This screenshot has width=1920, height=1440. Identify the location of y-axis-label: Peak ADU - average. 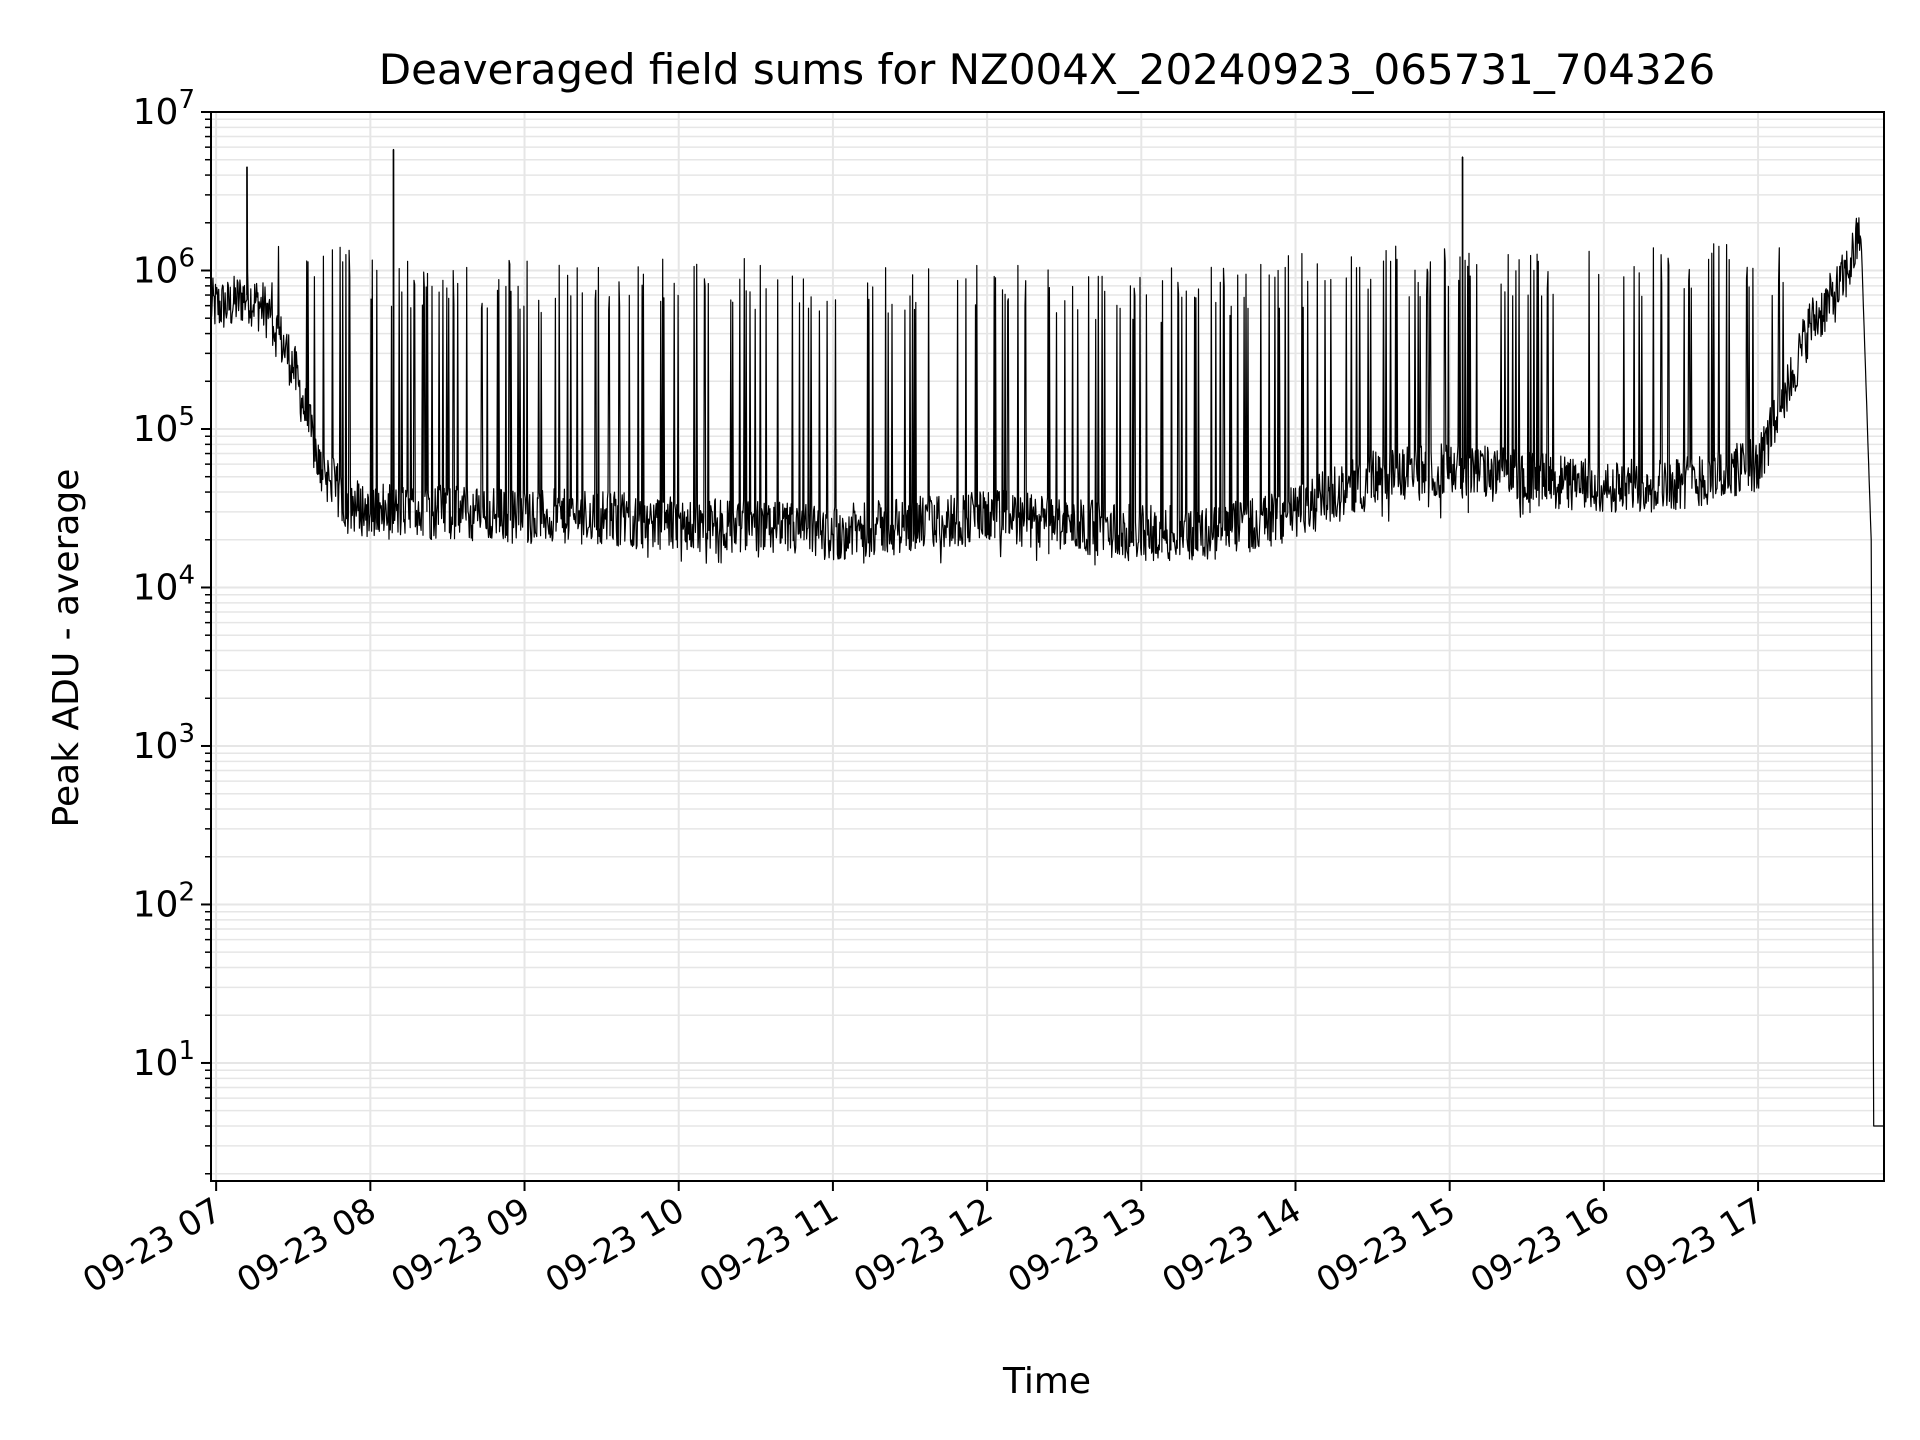
(66, 648).